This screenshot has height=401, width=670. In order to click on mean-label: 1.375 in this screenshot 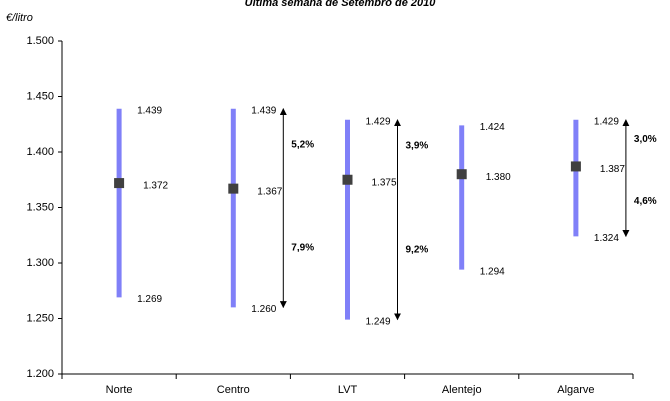, I will do `click(384, 182)`.